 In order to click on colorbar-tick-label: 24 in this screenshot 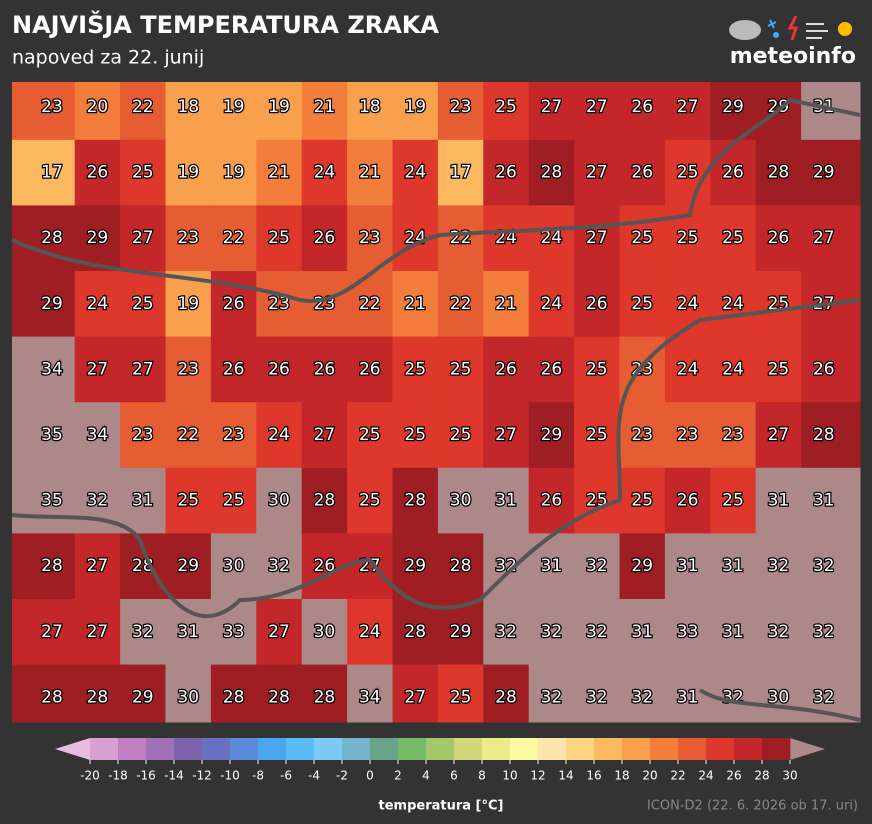, I will do `click(705, 776)`.